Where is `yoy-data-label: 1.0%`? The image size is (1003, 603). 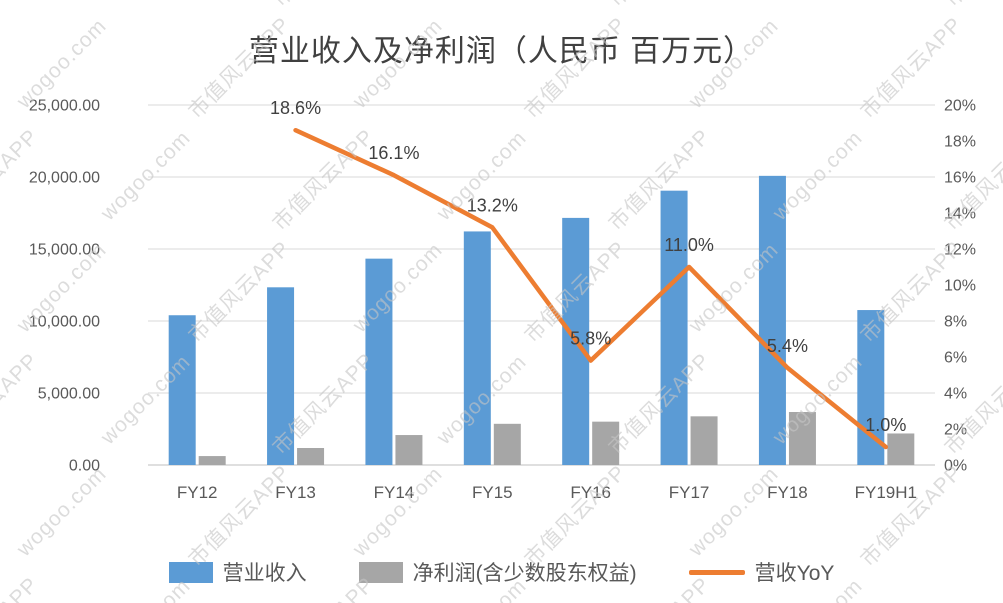 yoy-data-label: 1.0% is located at coordinates (885, 425).